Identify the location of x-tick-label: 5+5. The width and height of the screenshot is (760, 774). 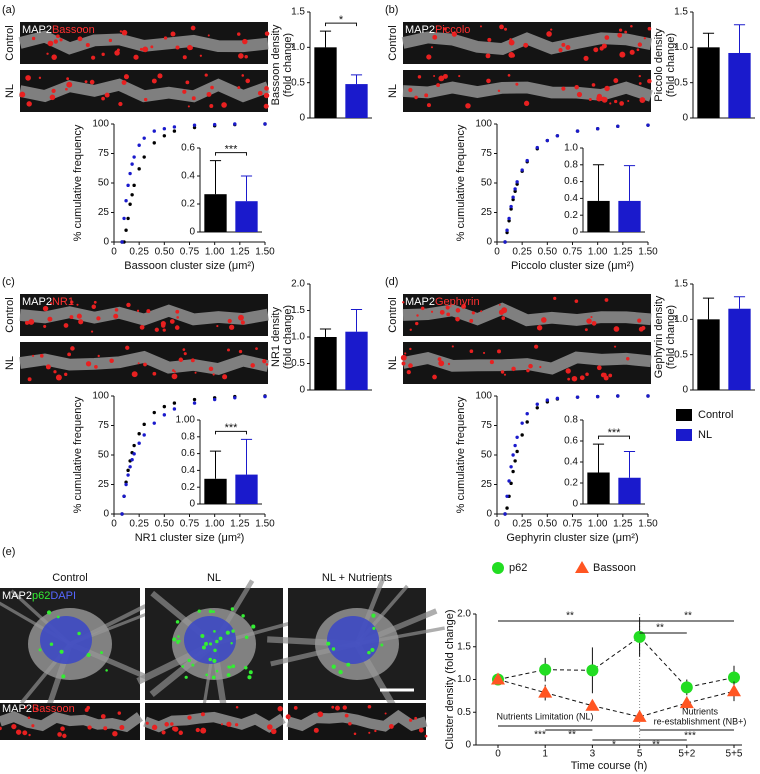
(734, 754).